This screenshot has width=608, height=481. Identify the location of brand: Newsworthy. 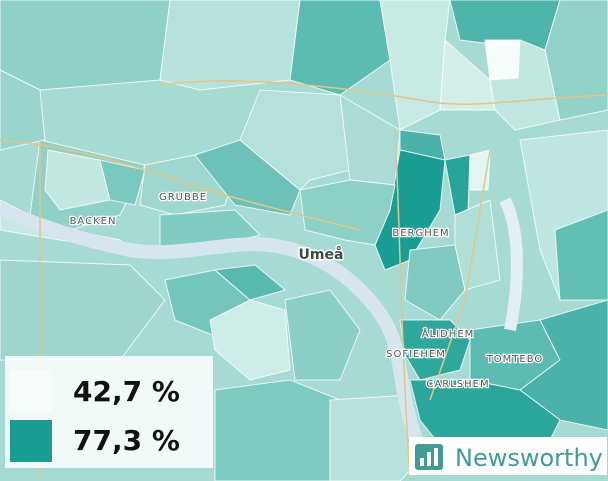
(508, 456).